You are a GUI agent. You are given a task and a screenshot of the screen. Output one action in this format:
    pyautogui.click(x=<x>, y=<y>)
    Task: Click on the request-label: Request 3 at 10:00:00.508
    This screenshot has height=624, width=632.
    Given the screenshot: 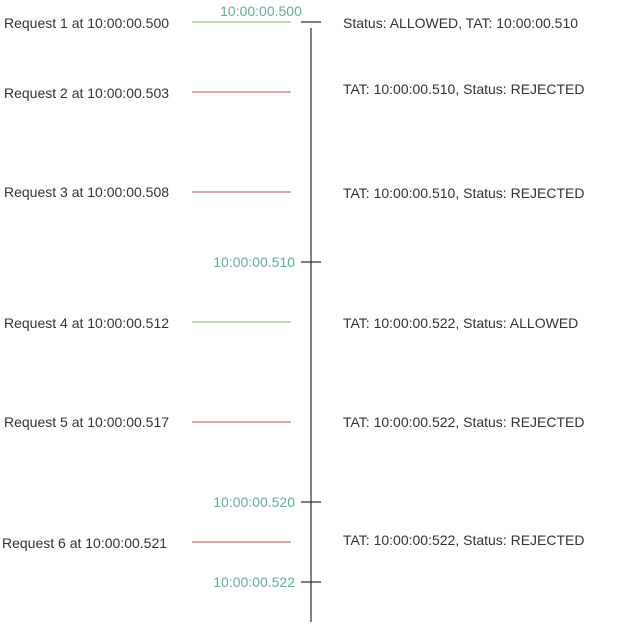 What is the action you would take?
    pyautogui.click(x=86, y=192)
    